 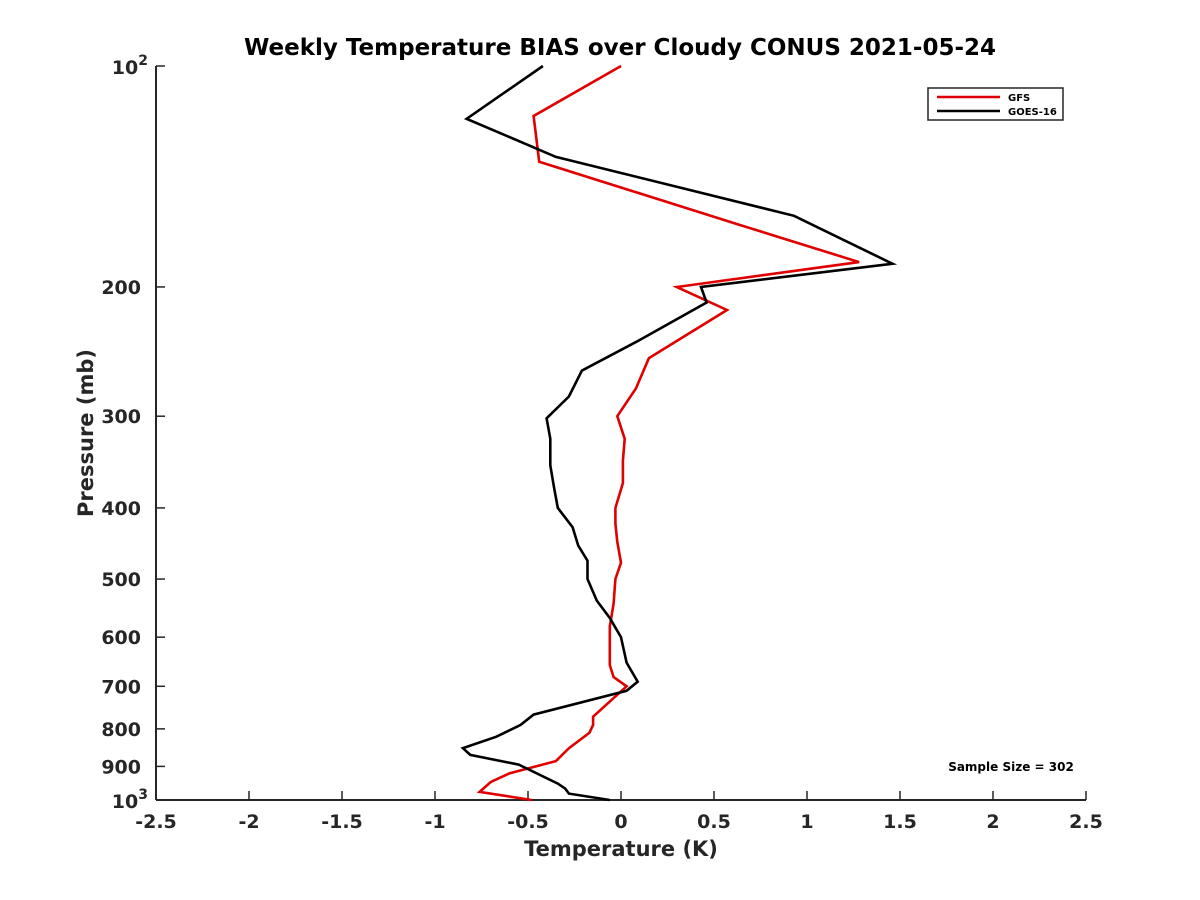 I want to click on x-tick-label: -2.5, so click(x=156, y=822).